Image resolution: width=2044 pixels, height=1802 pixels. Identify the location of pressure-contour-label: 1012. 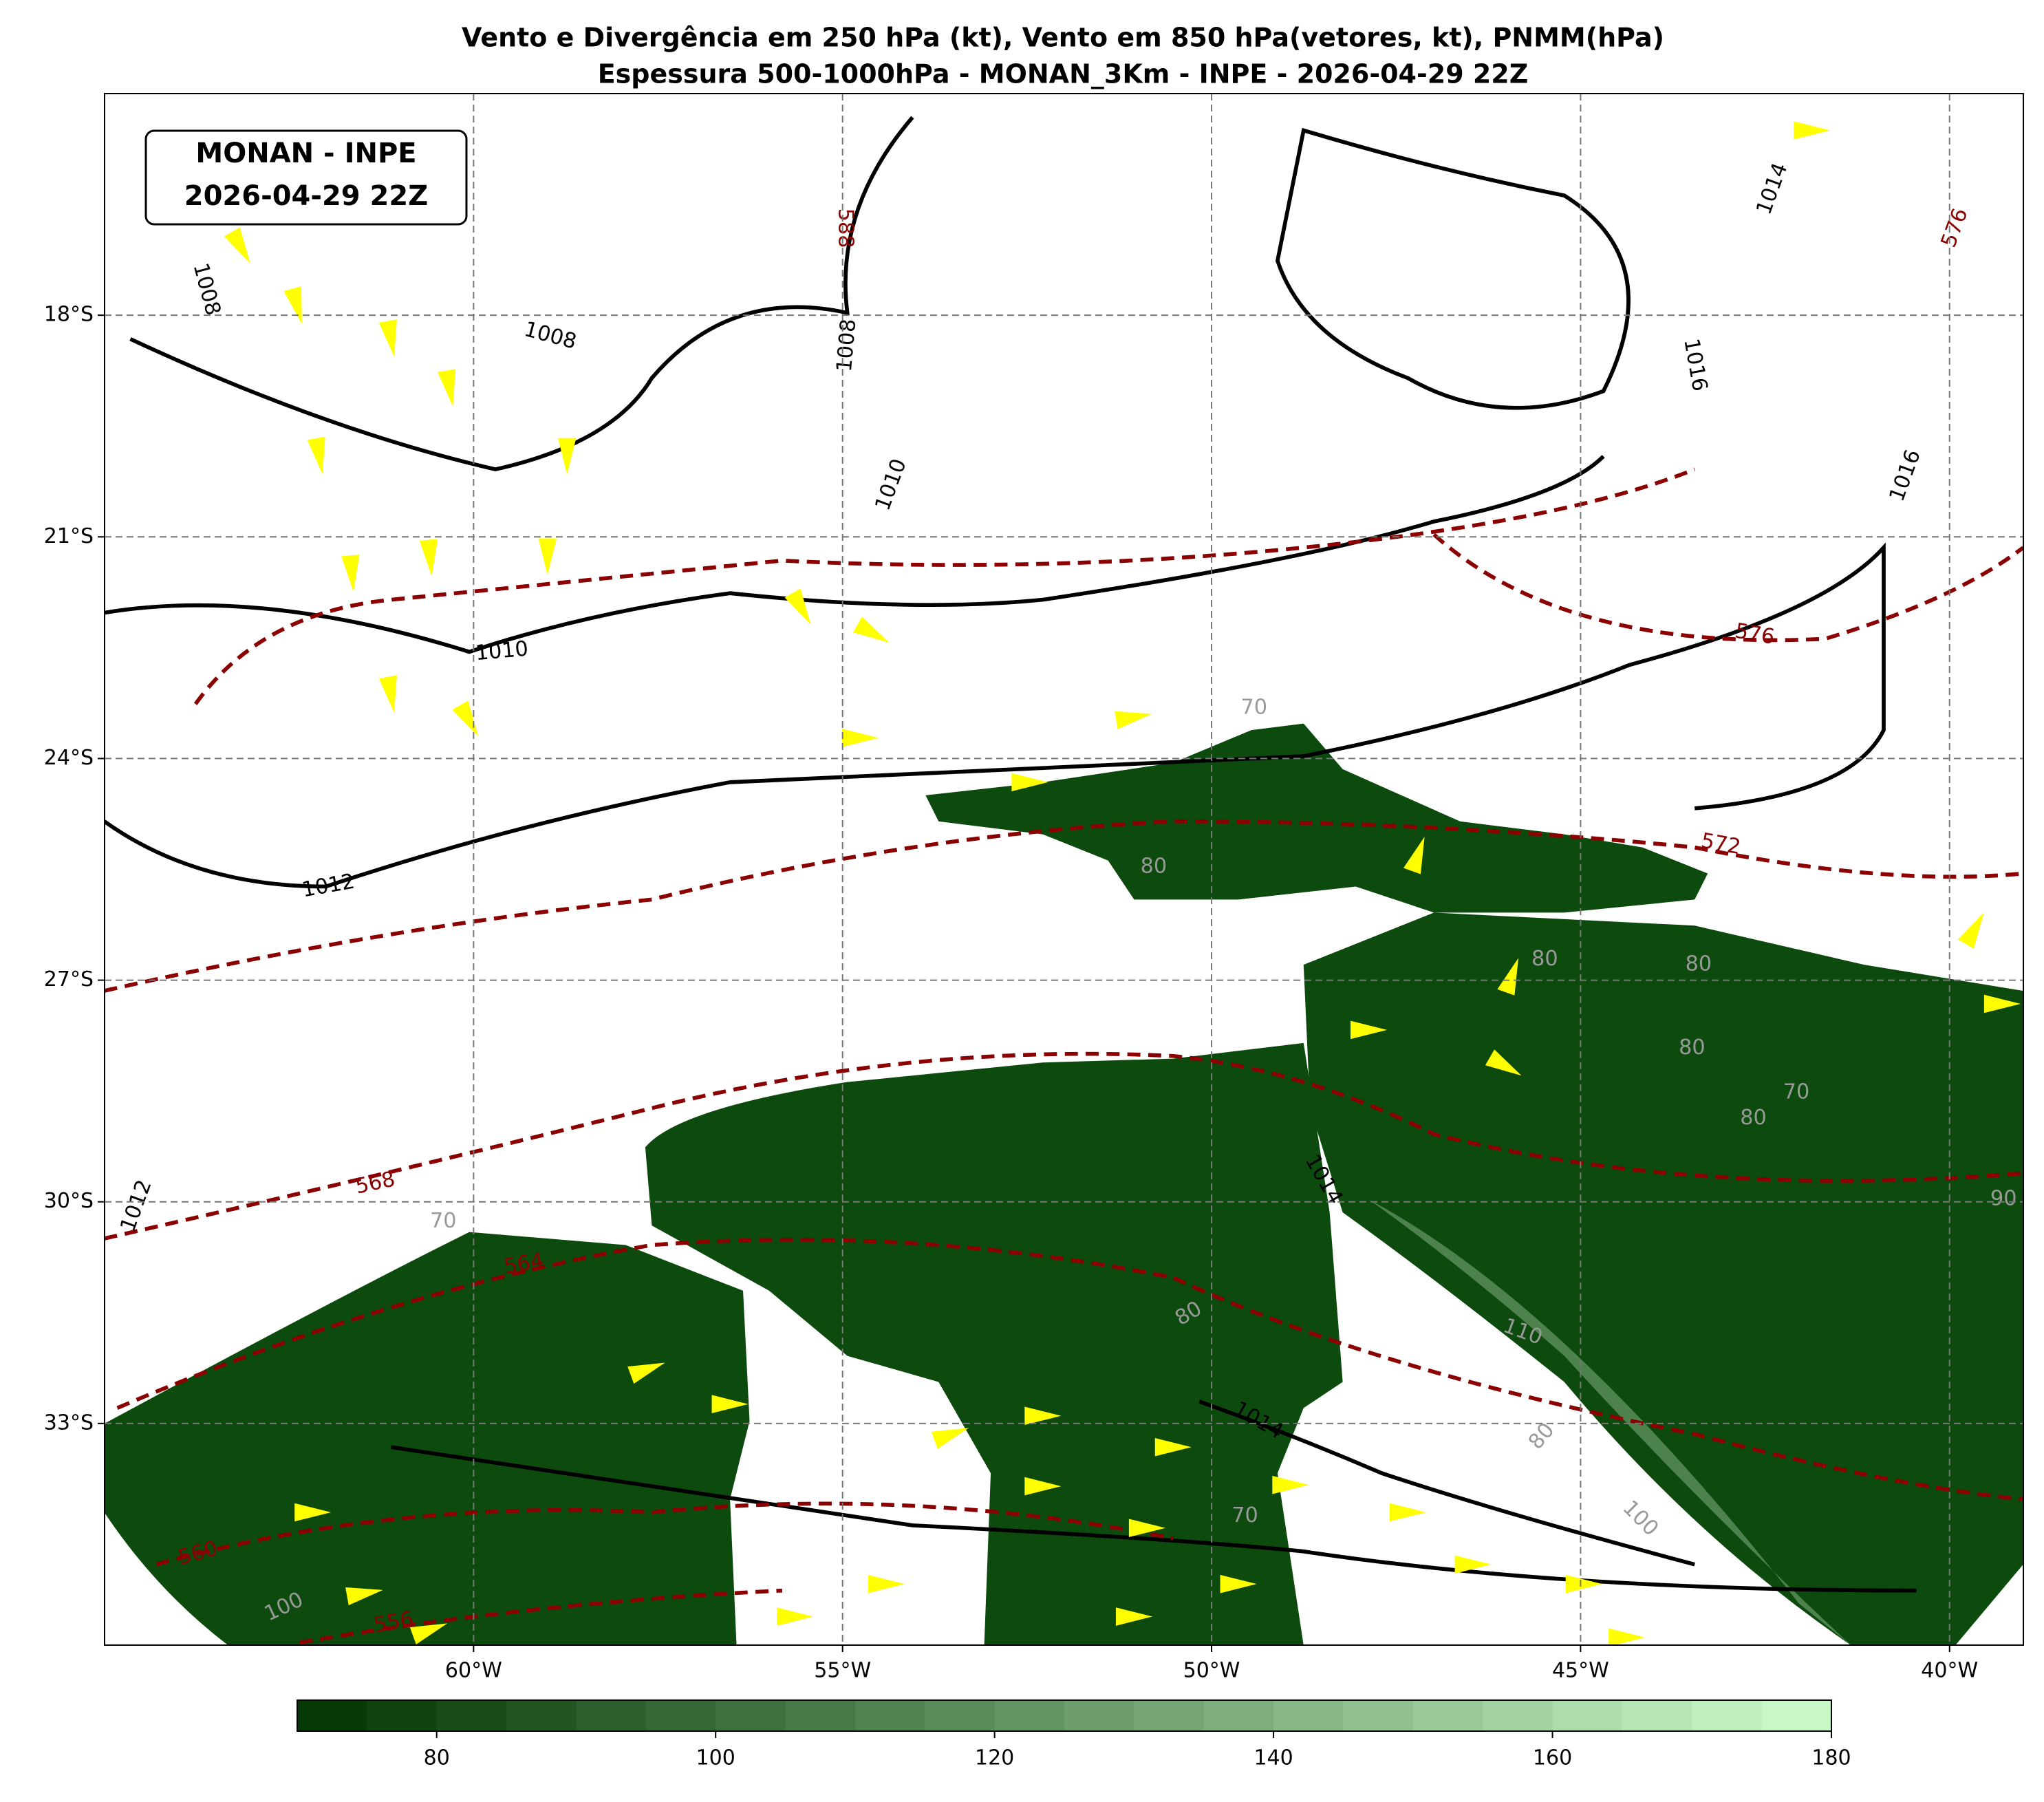
(328, 886).